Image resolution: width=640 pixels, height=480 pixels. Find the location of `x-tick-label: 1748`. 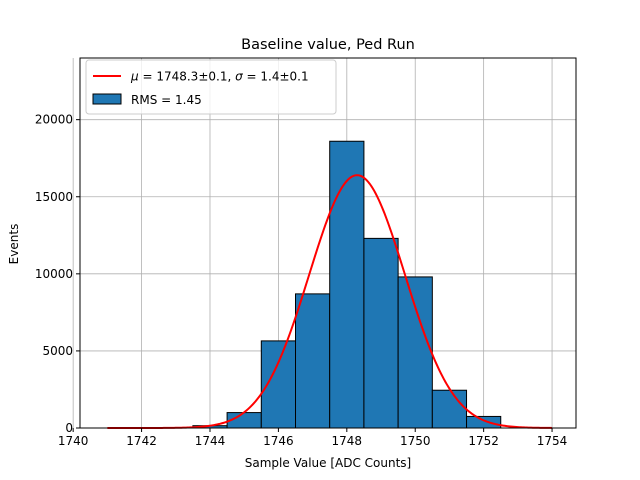

x-tick-label: 1748 is located at coordinates (347, 441).